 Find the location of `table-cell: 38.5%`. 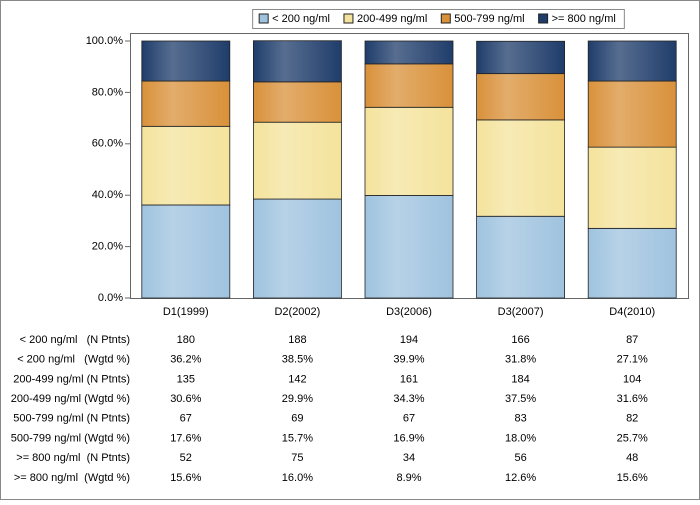

table-cell: 38.5% is located at coordinates (297, 360).